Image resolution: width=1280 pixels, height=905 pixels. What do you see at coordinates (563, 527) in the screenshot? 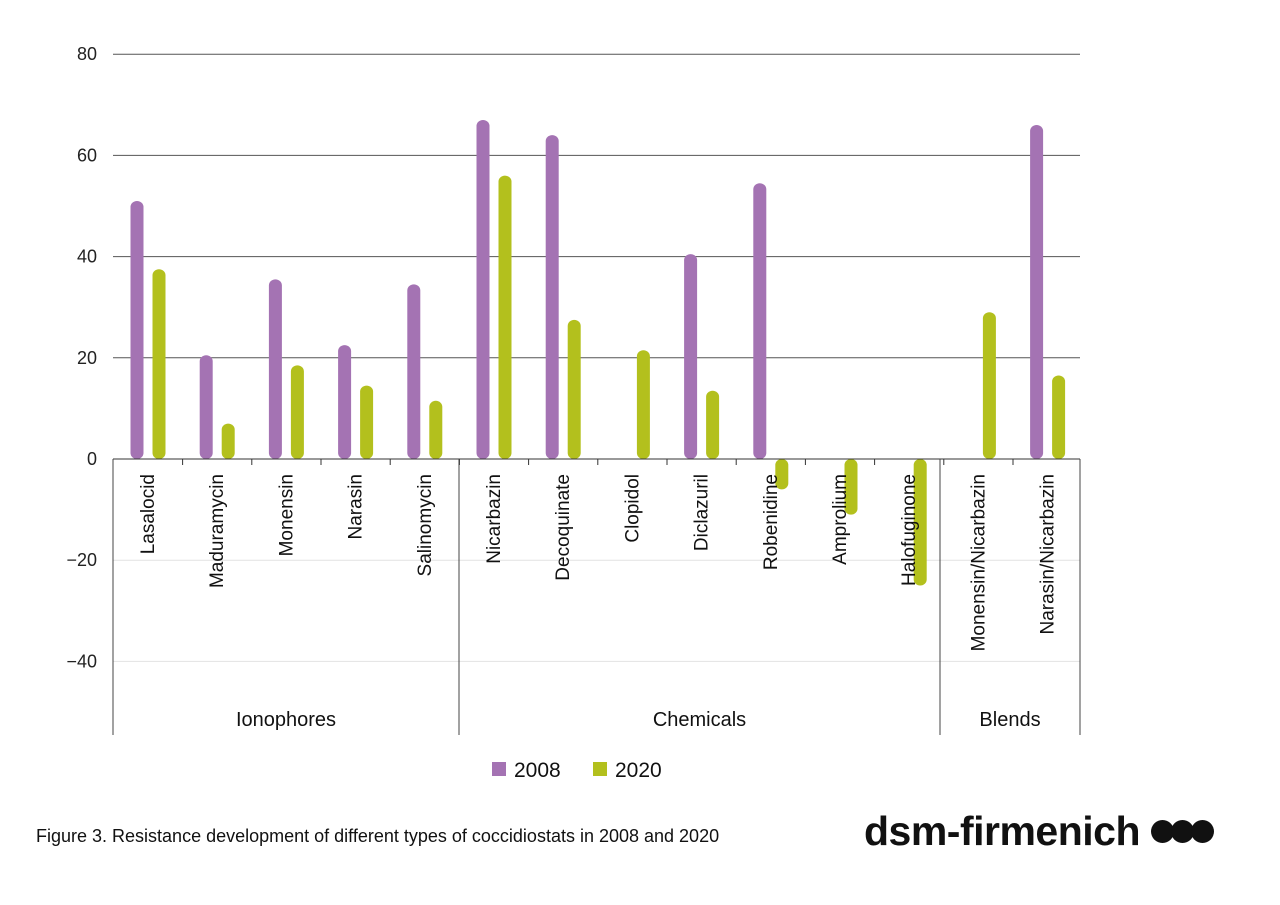
I see `category-label: Decoquinate` at bounding box center [563, 527].